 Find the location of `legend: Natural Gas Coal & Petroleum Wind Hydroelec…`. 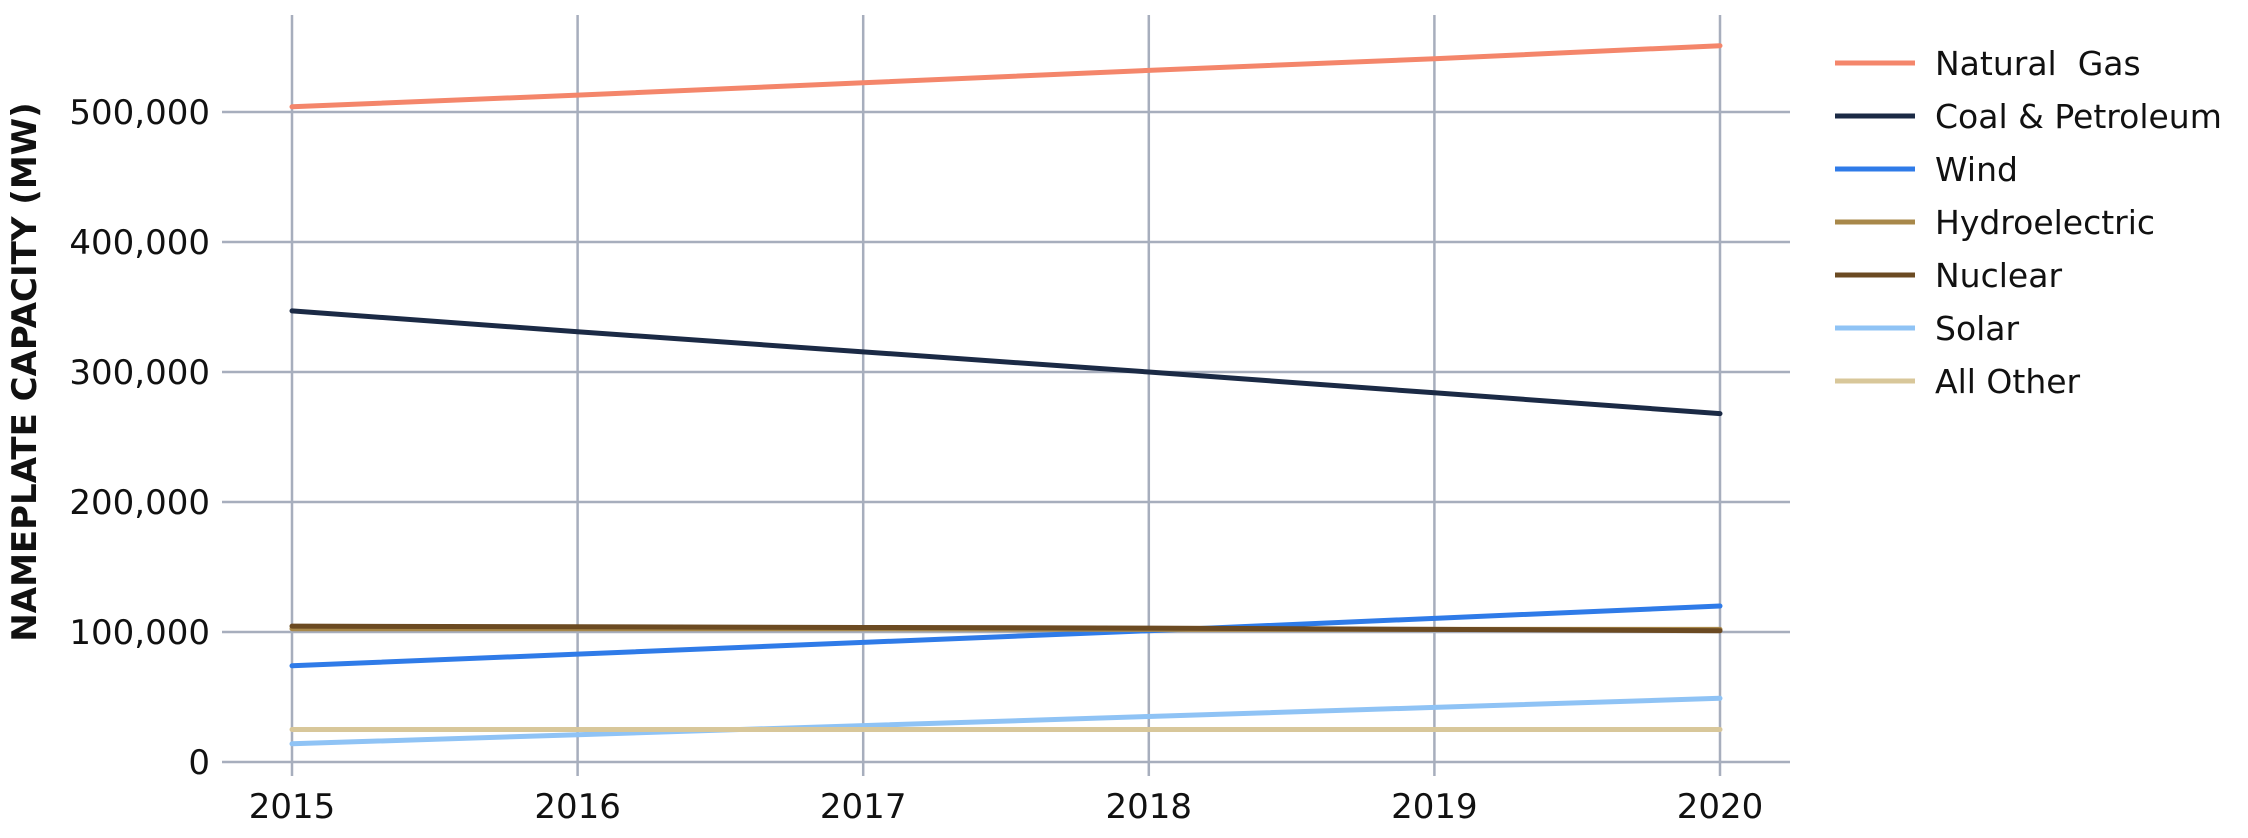

legend: Natural Gas Coal & Petroleum Wind Hydroelec… is located at coordinates (2028, 222).